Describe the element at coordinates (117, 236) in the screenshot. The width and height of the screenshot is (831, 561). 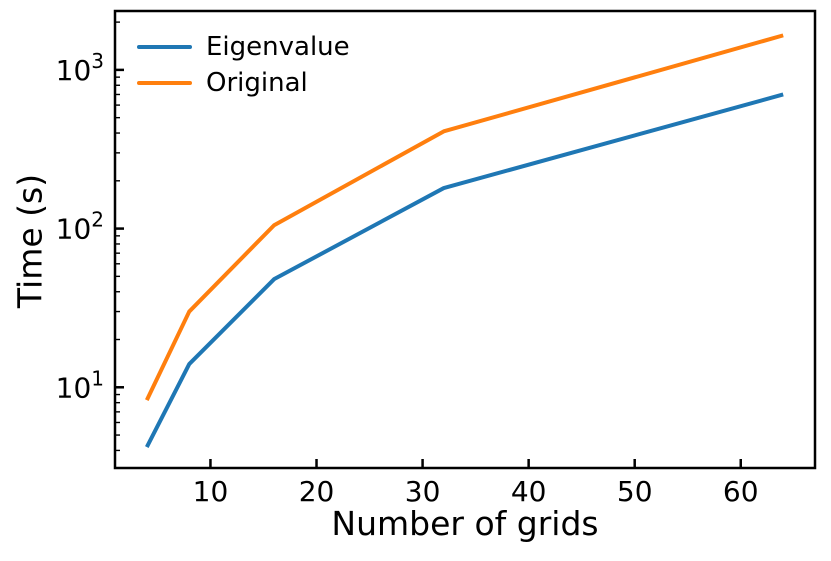
I see `y-axis-minor-ticks` at that location.